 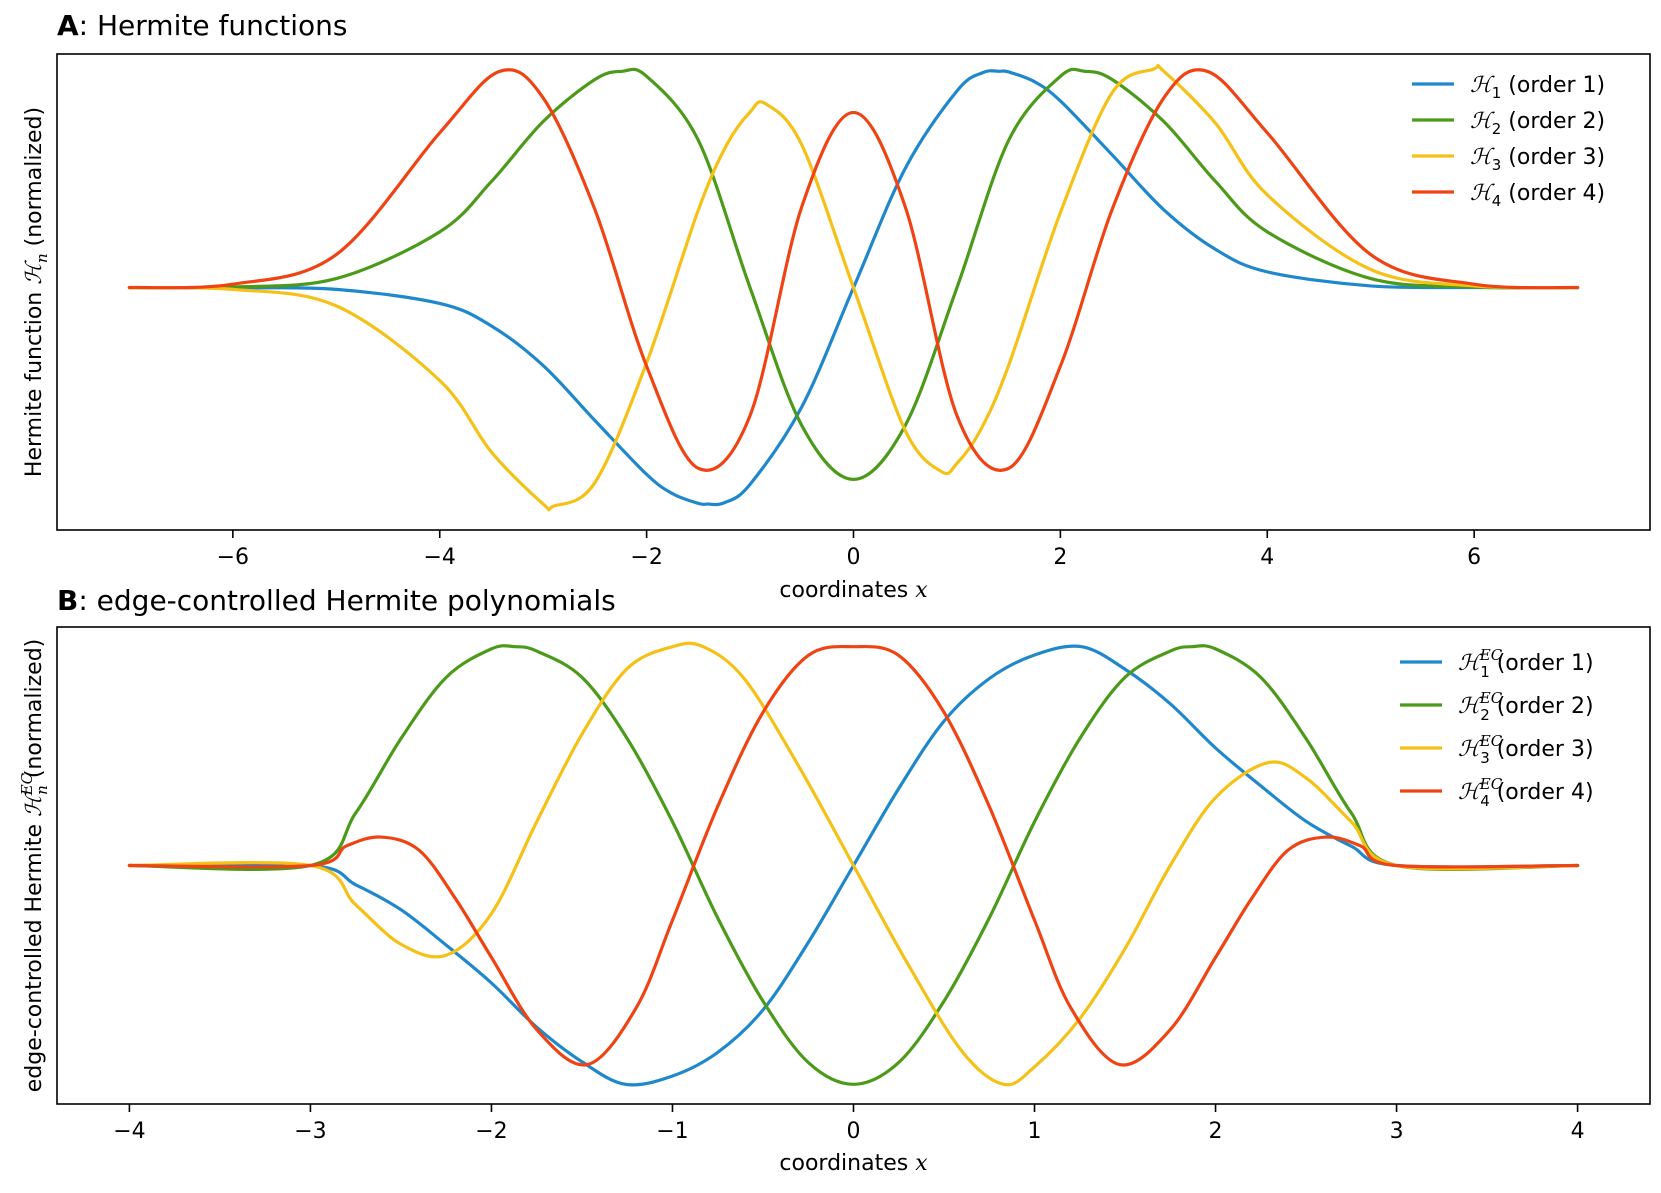 What do you see at coordinates (336, 600) in the screenshot?
I see `panel-title: B: edge-controlled Hermite polynomials` at bounding box center [336, 600].